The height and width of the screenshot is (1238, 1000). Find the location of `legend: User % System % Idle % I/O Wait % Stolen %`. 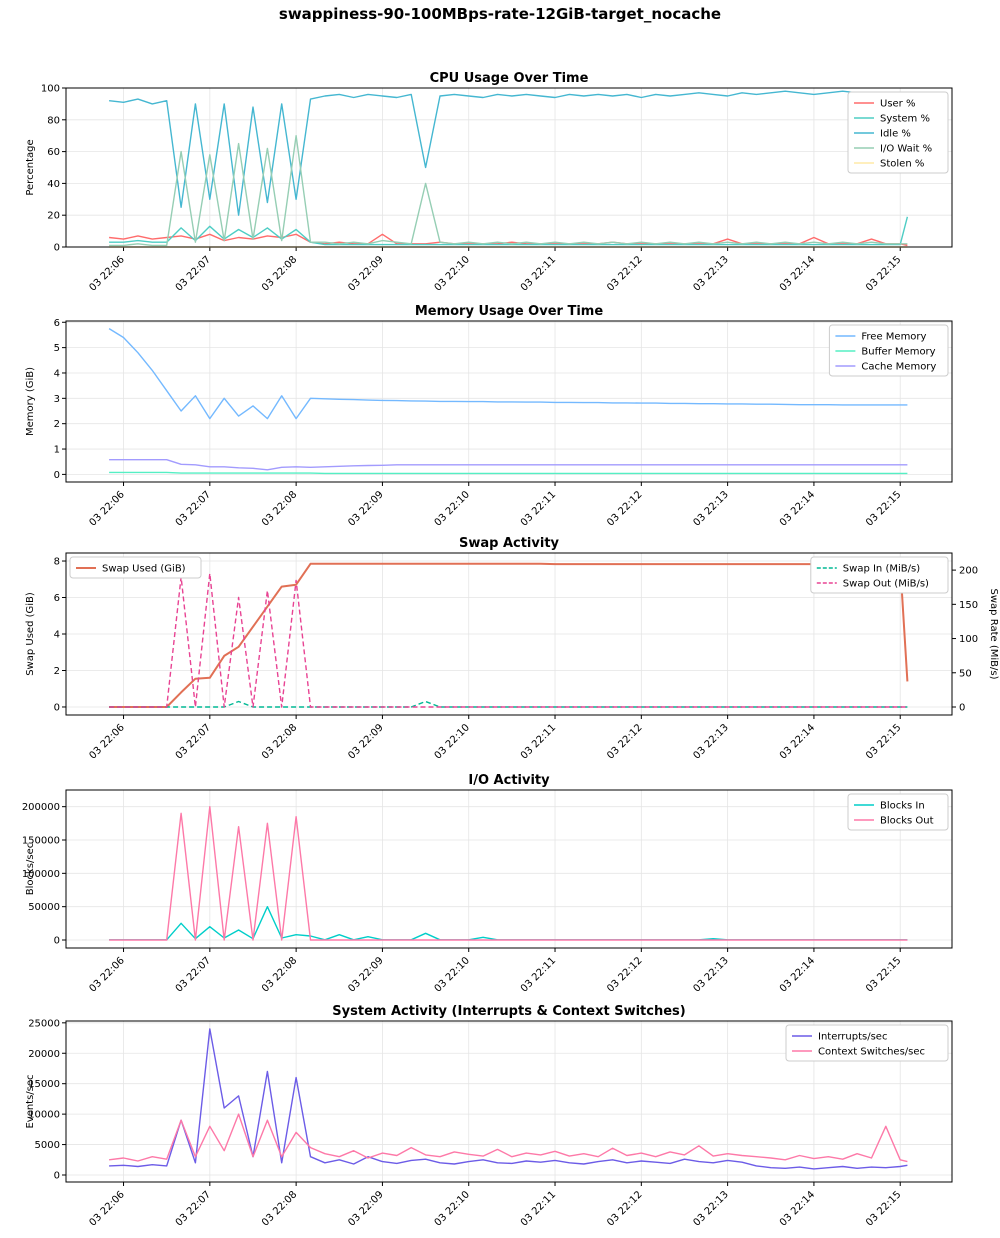

legend: User % System % Idle % I/O Wait % Stolen % is located at coordinates (898, 132).